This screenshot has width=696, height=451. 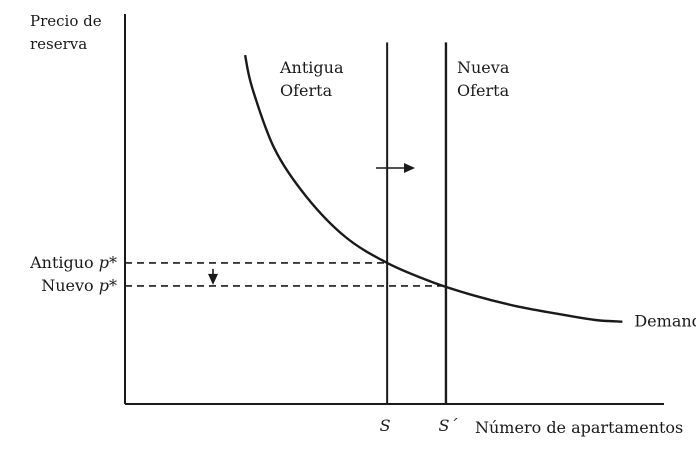 What do you see at coordinates (108, 262) in the screenshot?
I see `old-price-var: p*` at bounding box center [108, 262].